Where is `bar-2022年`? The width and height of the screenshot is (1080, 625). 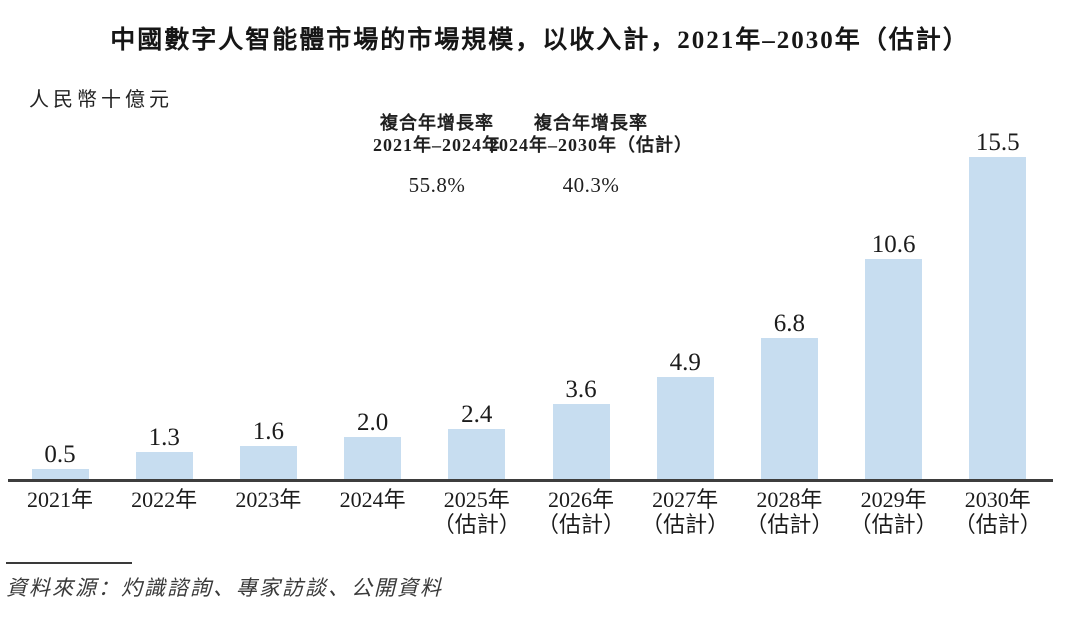
bar-2022年 is located at coordinates (164, 465).